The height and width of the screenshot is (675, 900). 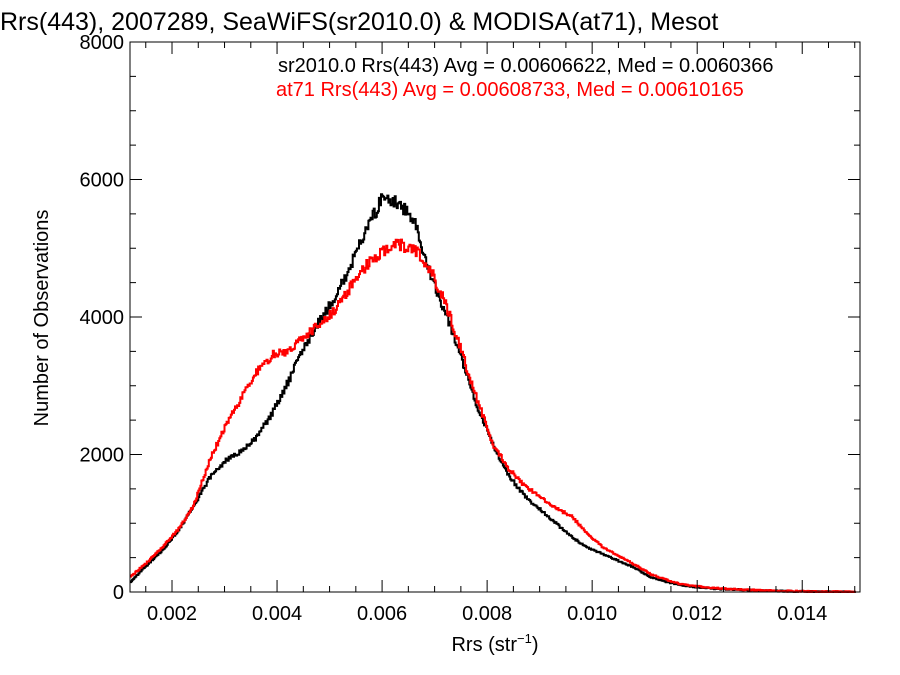 What do you see at coordinates (102, 43) in the screenshot?
I see `y-tick-label: 8000` at bounding box center [102, 43].